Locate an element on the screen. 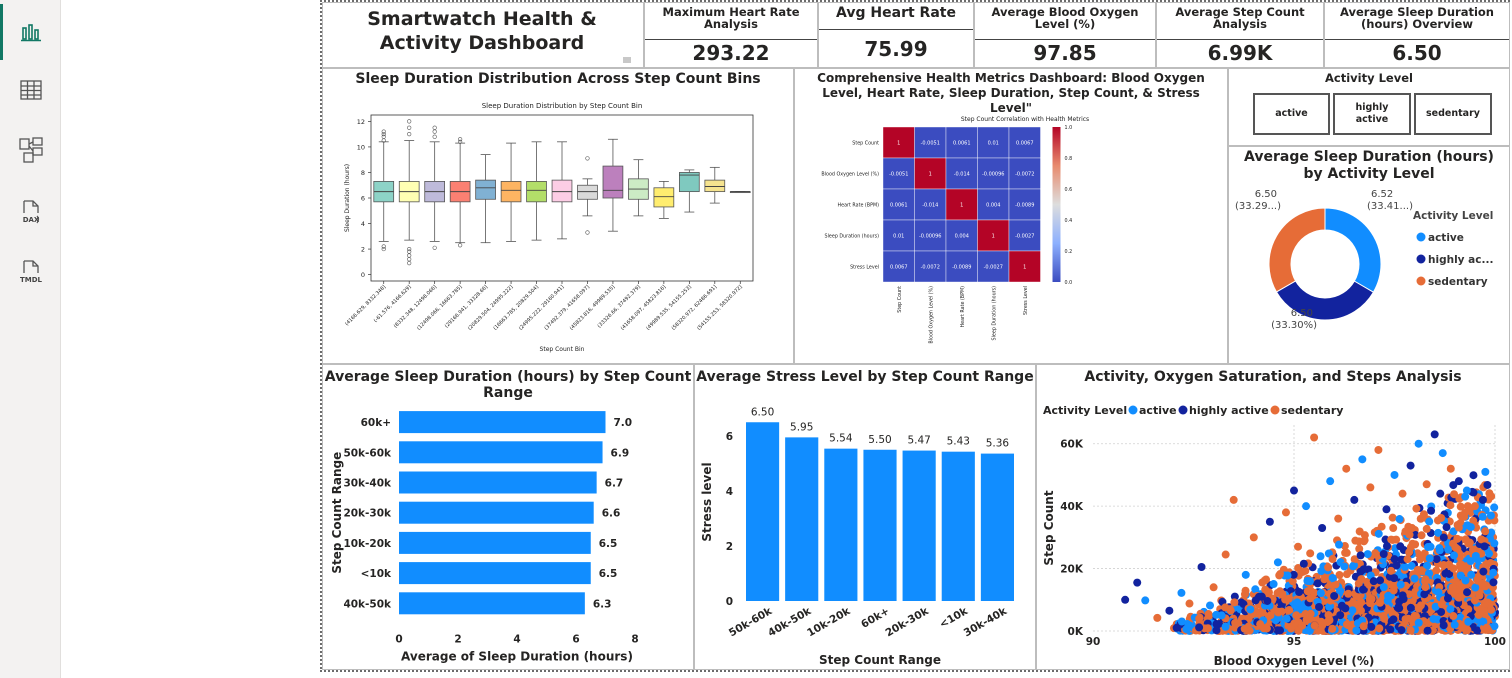  tmdl-view-icon: TMDL is located at coordinates (31, 272).